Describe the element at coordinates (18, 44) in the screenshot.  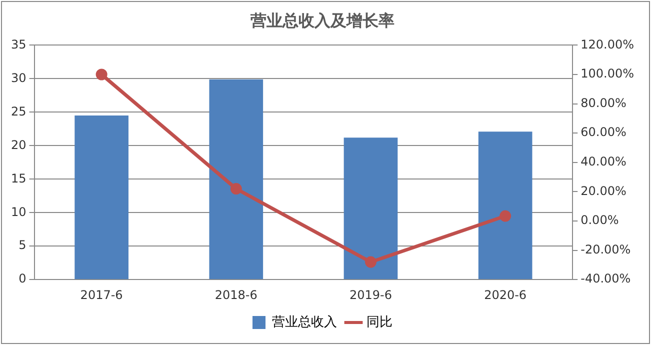
I see `y-tick-label: 35` at that location.